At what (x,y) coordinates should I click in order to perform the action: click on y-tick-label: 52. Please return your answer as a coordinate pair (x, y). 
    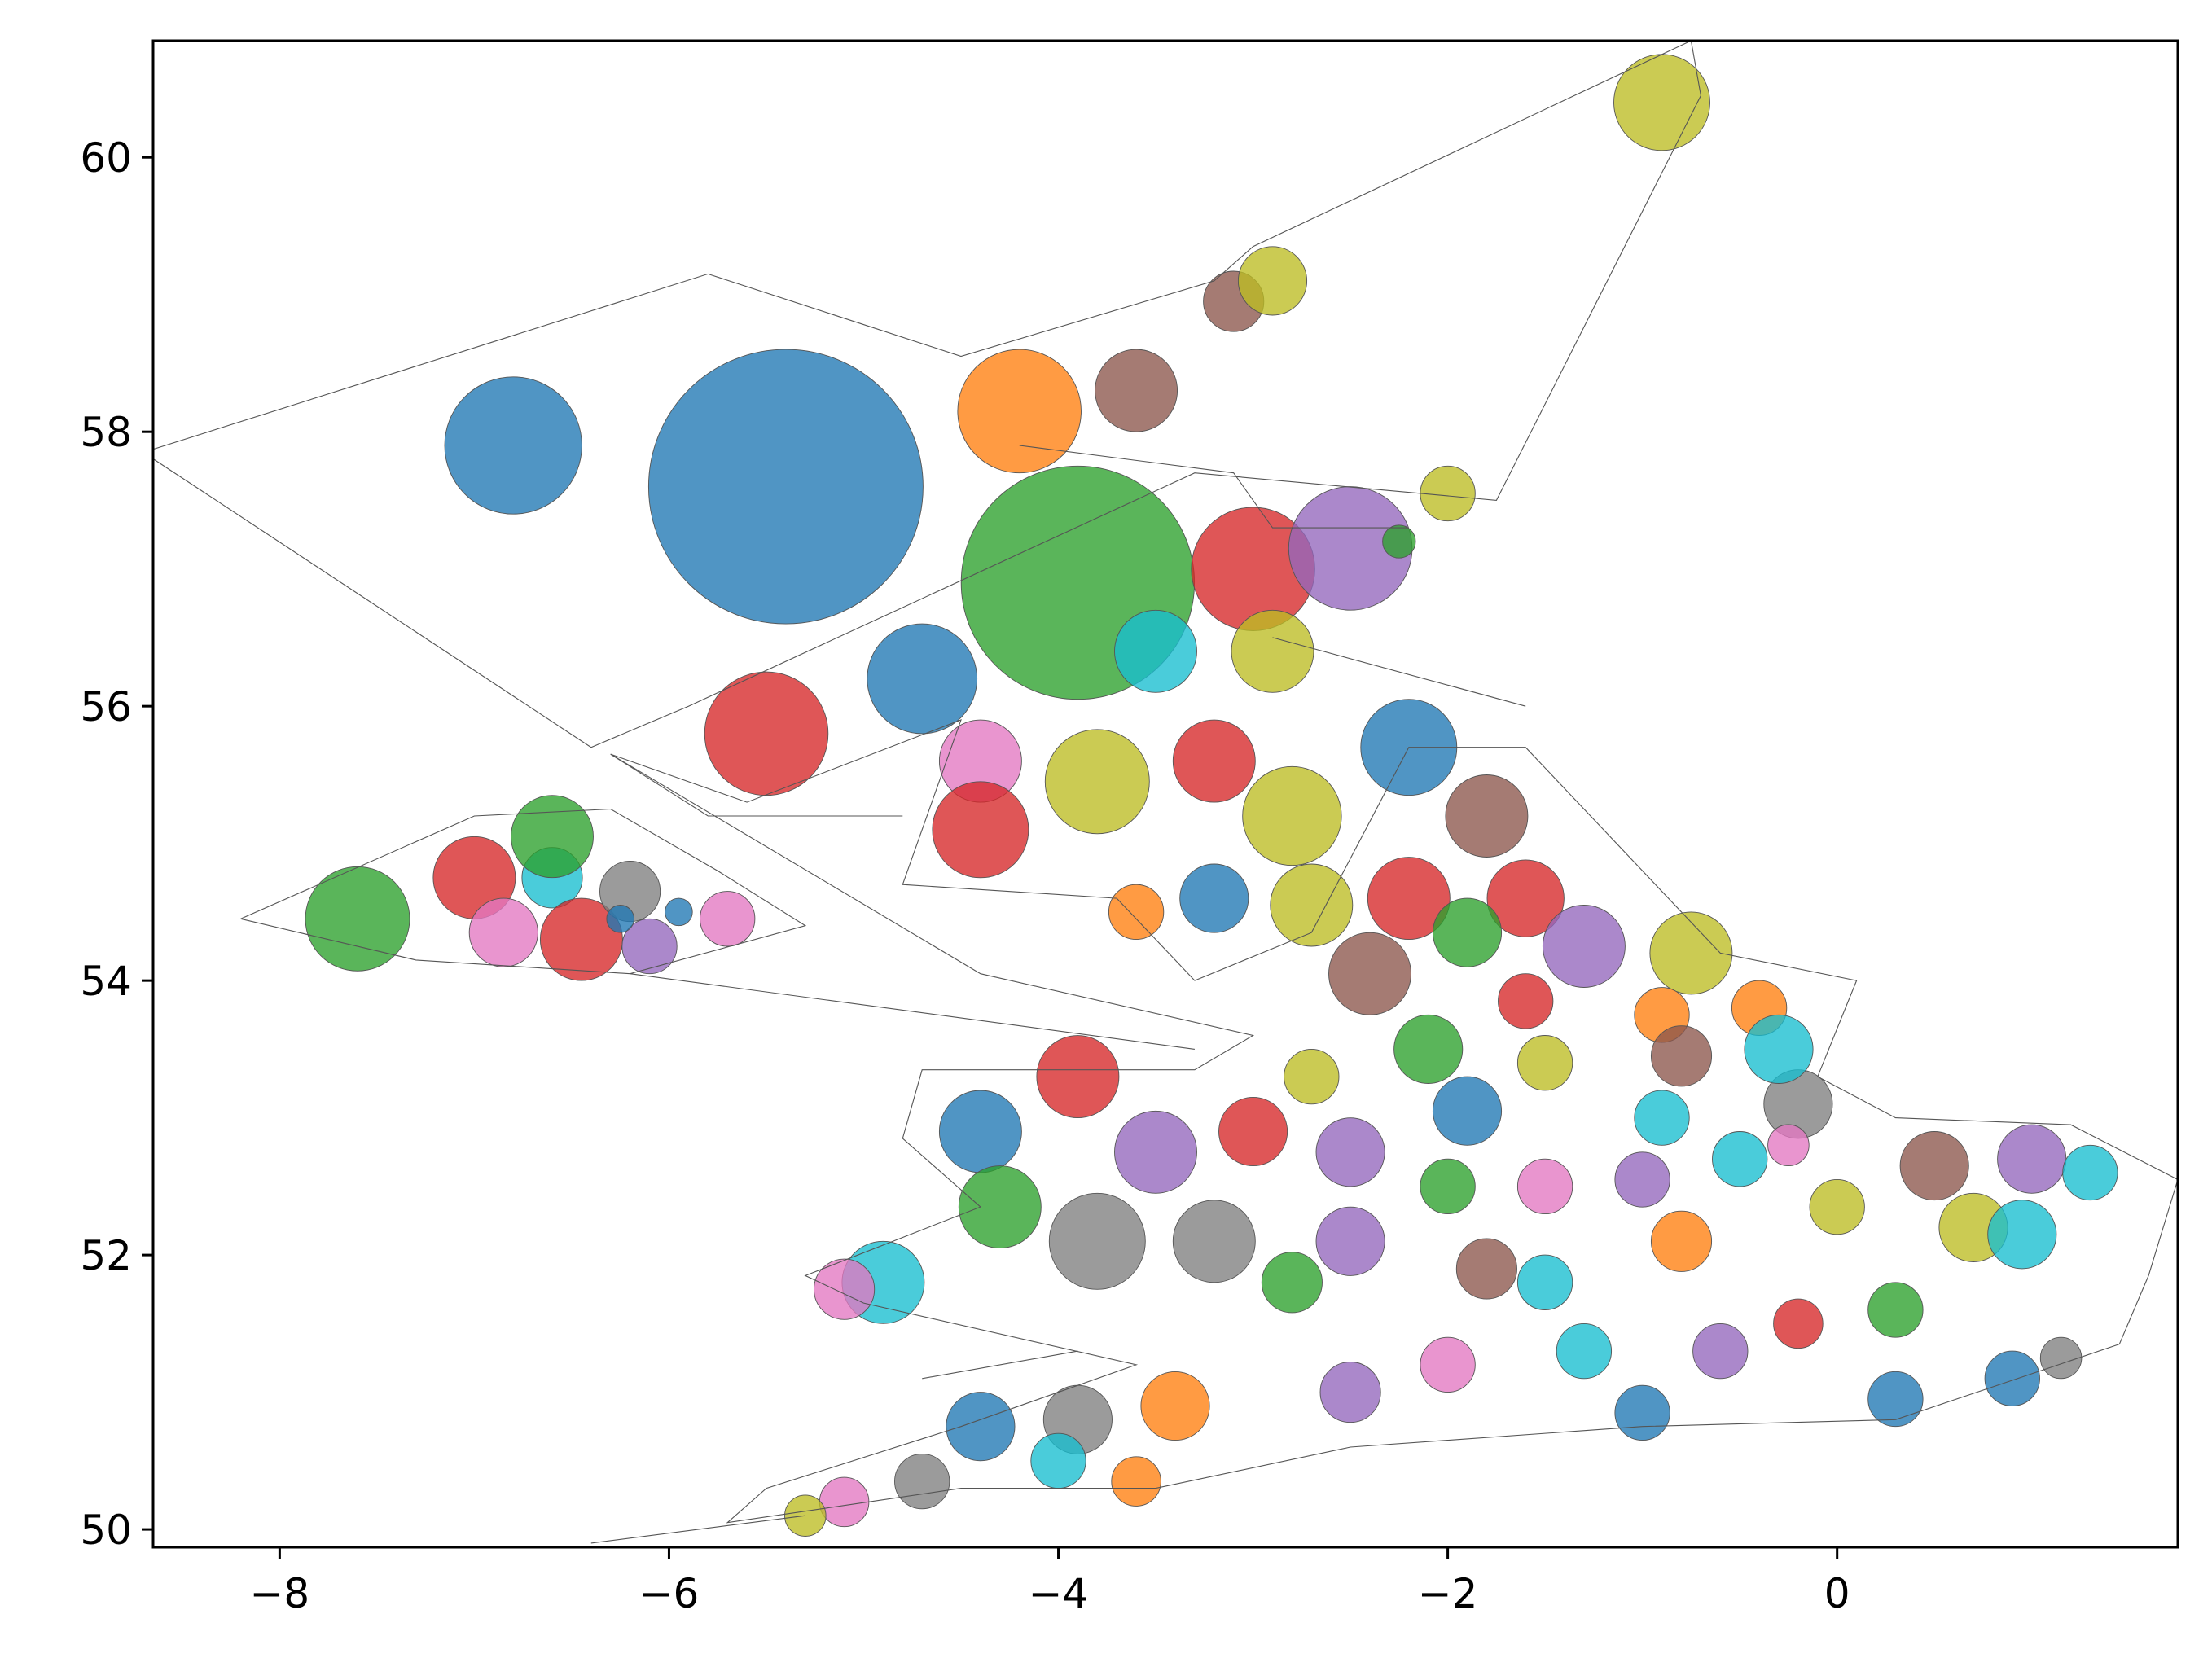
    Looking at the image, I should click on (106, 1255).